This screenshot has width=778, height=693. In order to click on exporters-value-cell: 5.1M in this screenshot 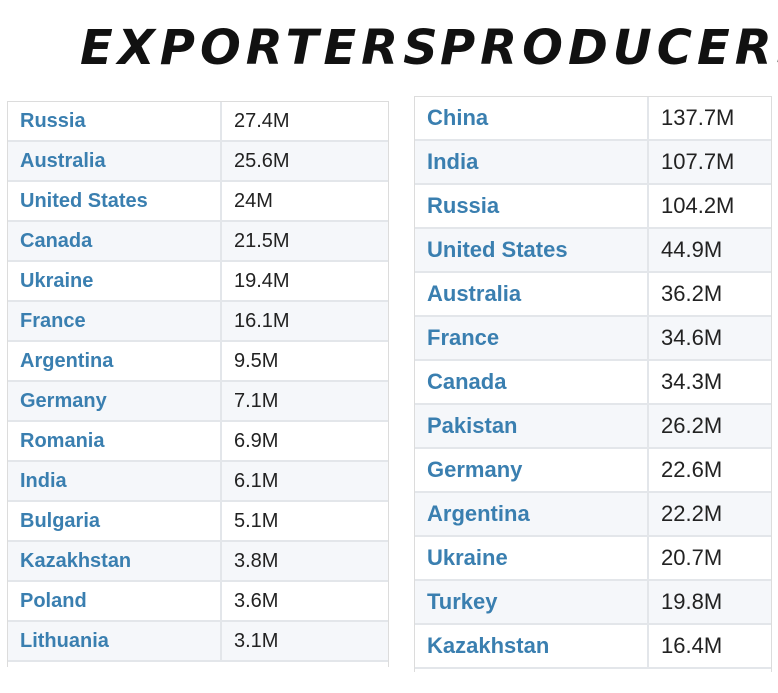, I will do `click(304, 521)`.